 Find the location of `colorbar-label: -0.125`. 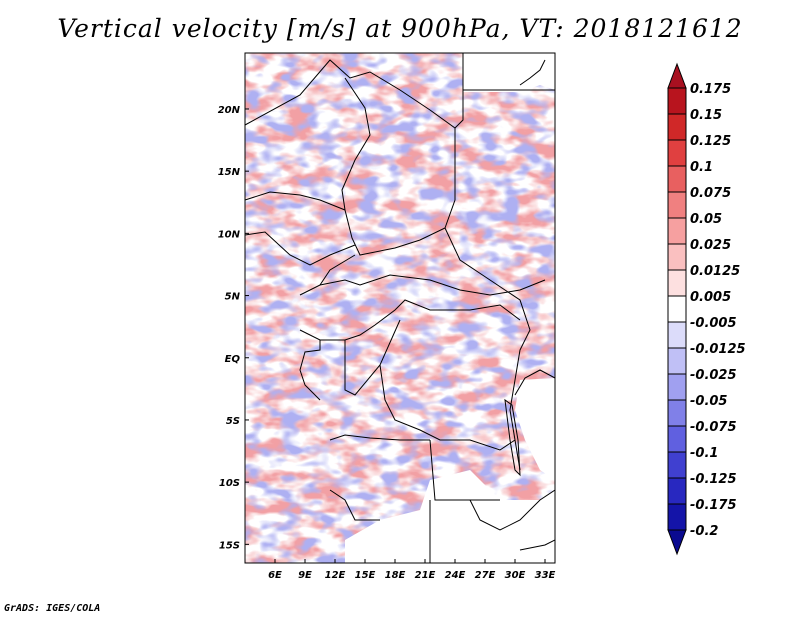

colorbar-label: -0.125 is located at coordinates (713, 479).